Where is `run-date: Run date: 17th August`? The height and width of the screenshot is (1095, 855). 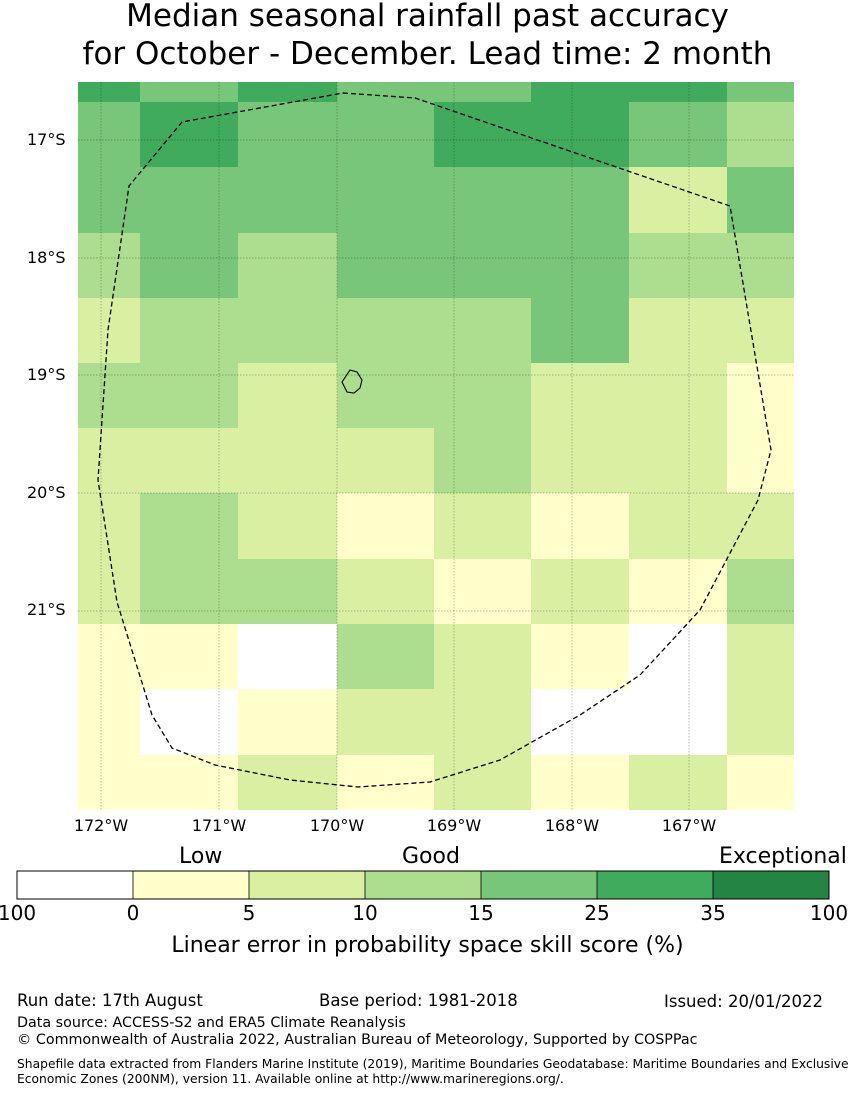 run-date: Run date: 17th August is located at coordinates (110, 1000).